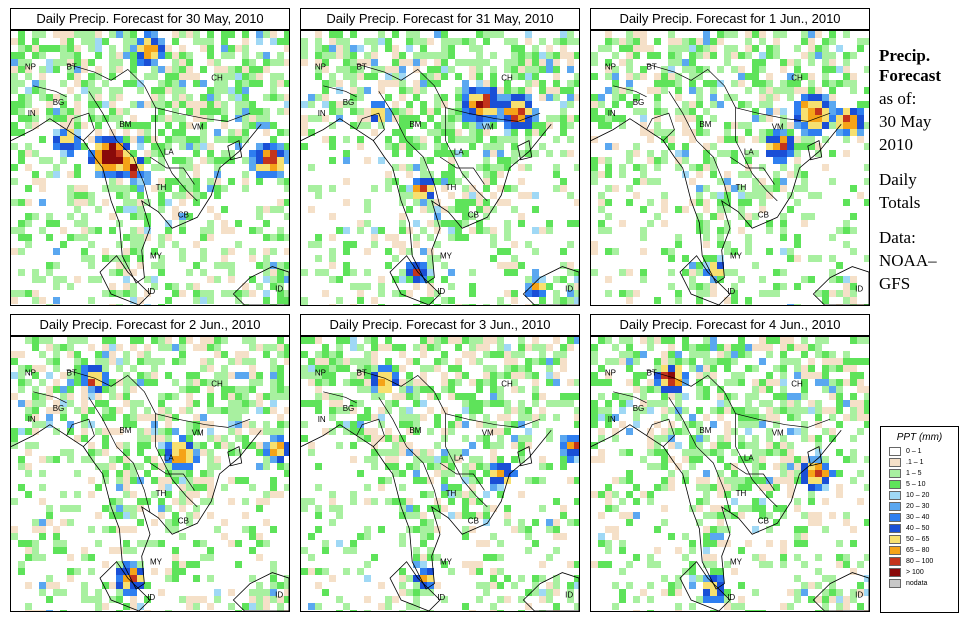 This screenshot has height=633, width=965. I want to click on legend-label: 1 – 5, so click(914, 473).